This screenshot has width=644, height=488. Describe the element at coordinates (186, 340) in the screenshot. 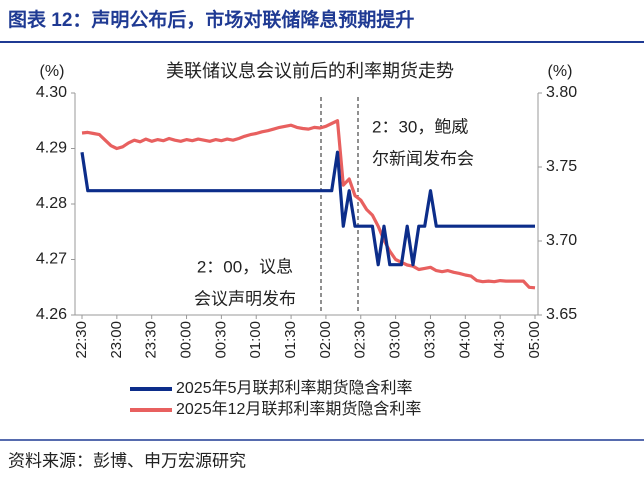

I see `x-tick-label: 00:00` at that location.